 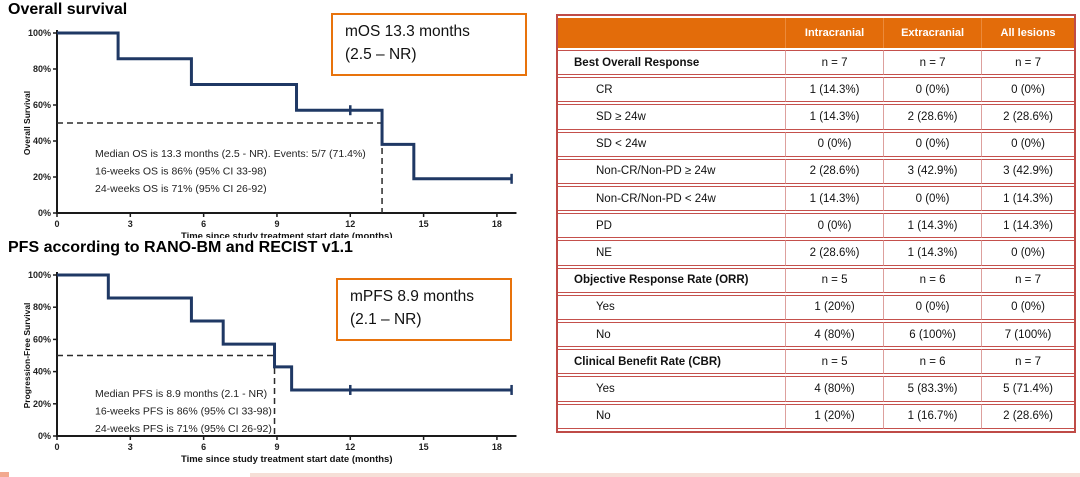 What do you see at coordinates (181, 172) in the screenshot?
I see `svg-text:16-weeks OS is 86% (95% CI 33-: 16-weeks OS is 86% (95% CI 33-98)` at bounding box center [181, 172].